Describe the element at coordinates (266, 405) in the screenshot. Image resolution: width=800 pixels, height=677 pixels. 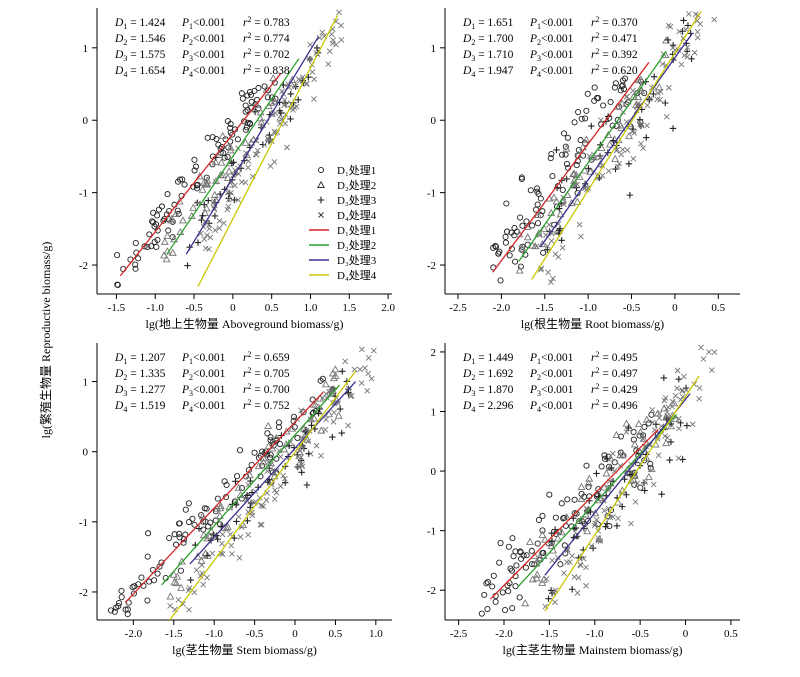
I see `stat-r2-value: r2 = 0.752` at that location.